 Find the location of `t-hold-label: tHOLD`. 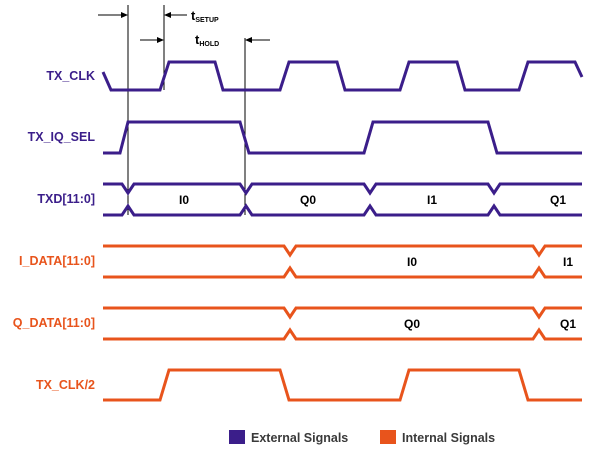

t-hold-label: tHOLD is located at coordinates (207, 40).